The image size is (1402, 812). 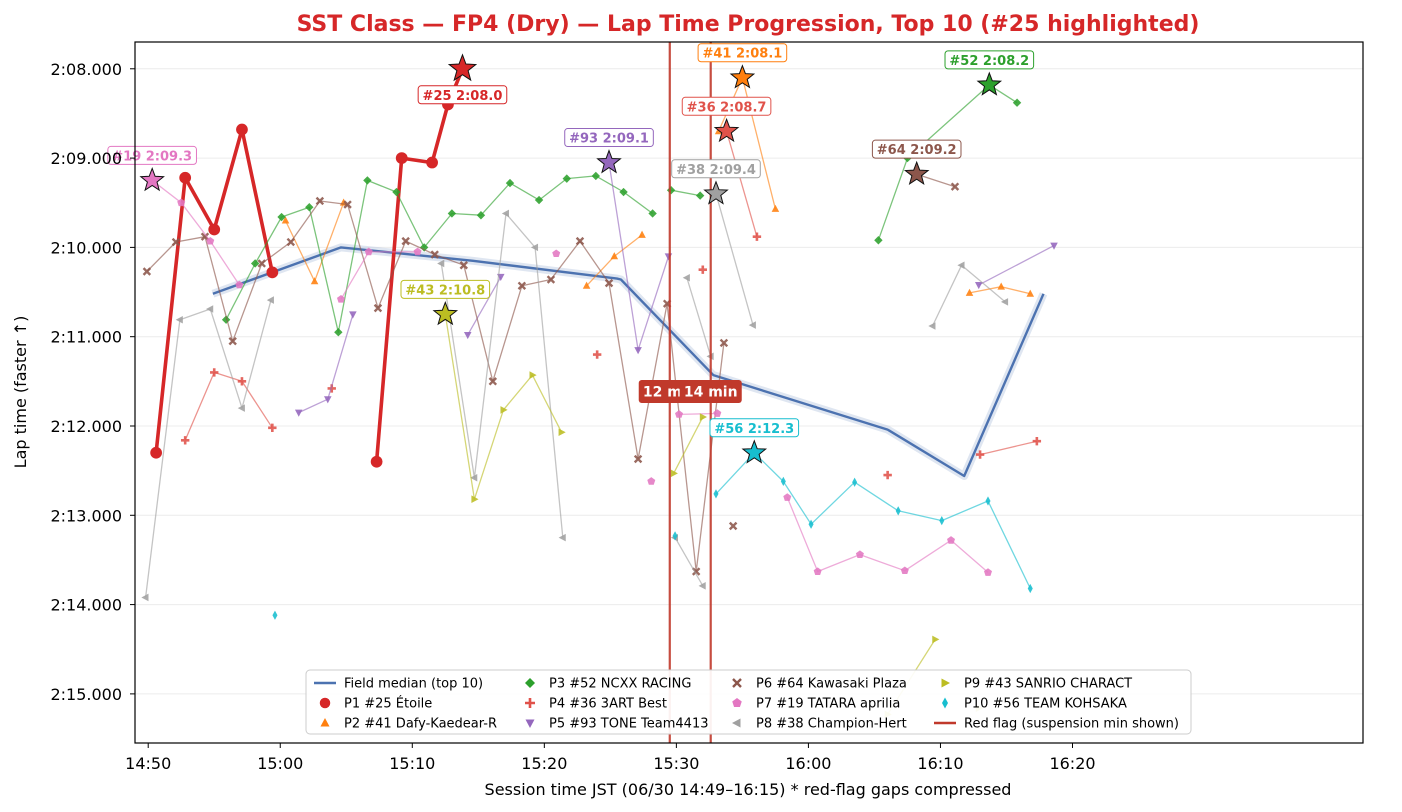 What do you see at coordinates (711, 393) in the screenshot?
I see `red-flag-label-1: 14 min` at bounding box center [711, 393].